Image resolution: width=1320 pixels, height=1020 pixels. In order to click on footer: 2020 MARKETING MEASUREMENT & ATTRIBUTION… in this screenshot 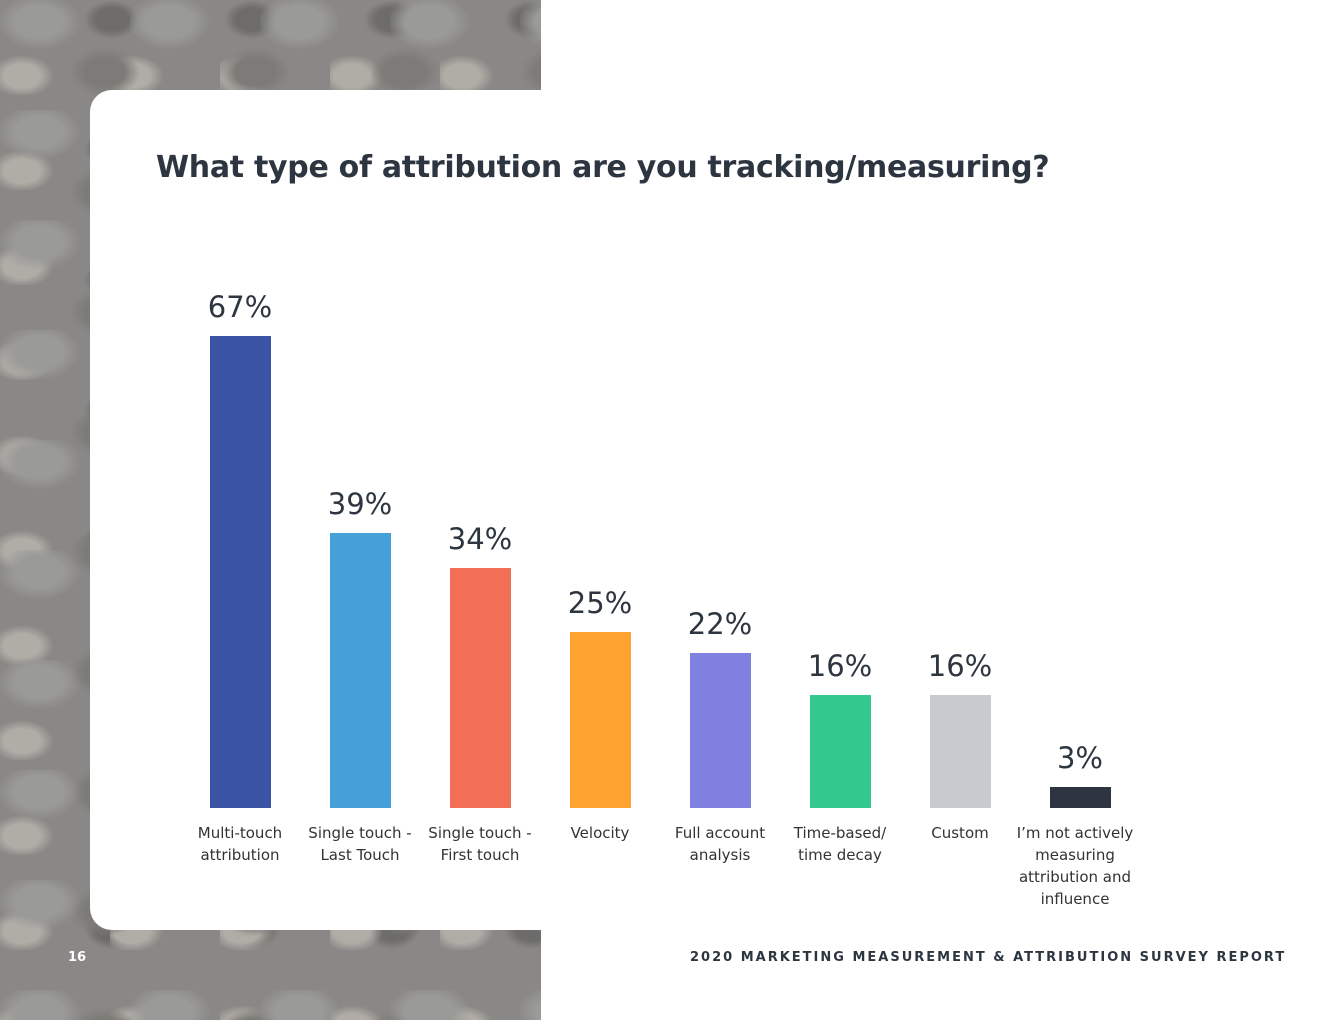, I will do `click(988, 957)`.